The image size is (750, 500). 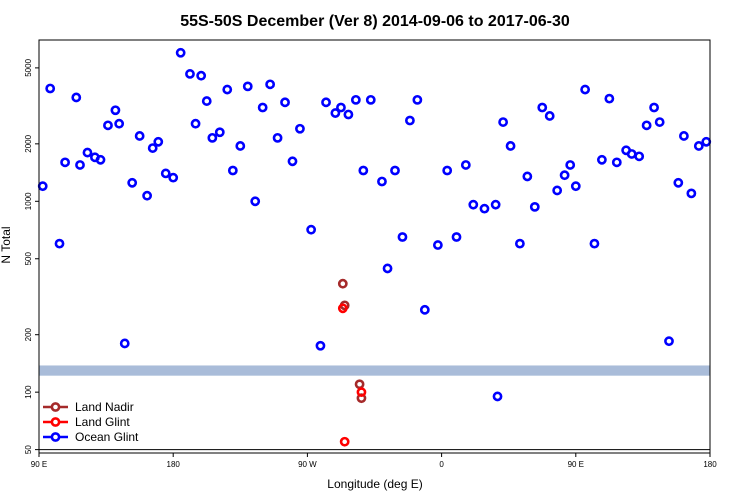 What do you see at coordinates (102, 422) in the screenshot?
I see `legend-label: Land Glint` at bounding box center [102, 422].